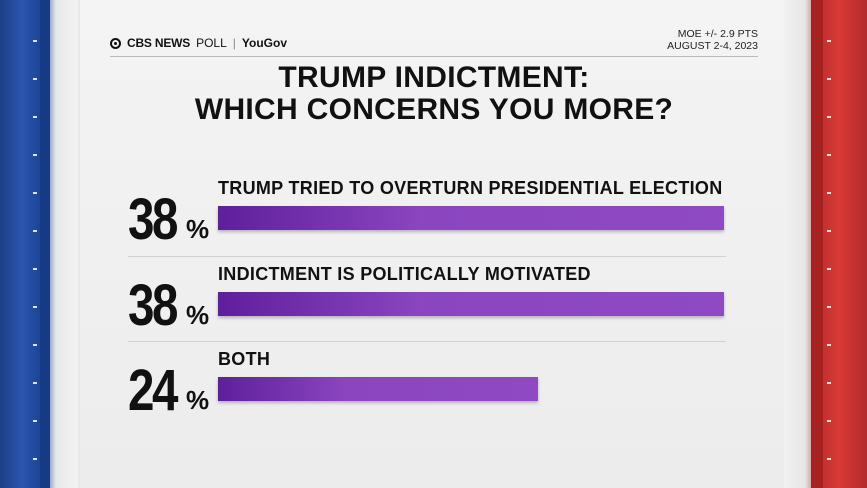 This screenshot has width=867, height=488. Describe the element at coordinates (264, 43) in the screenshot. I see `partner-name: YouGov` at that location.